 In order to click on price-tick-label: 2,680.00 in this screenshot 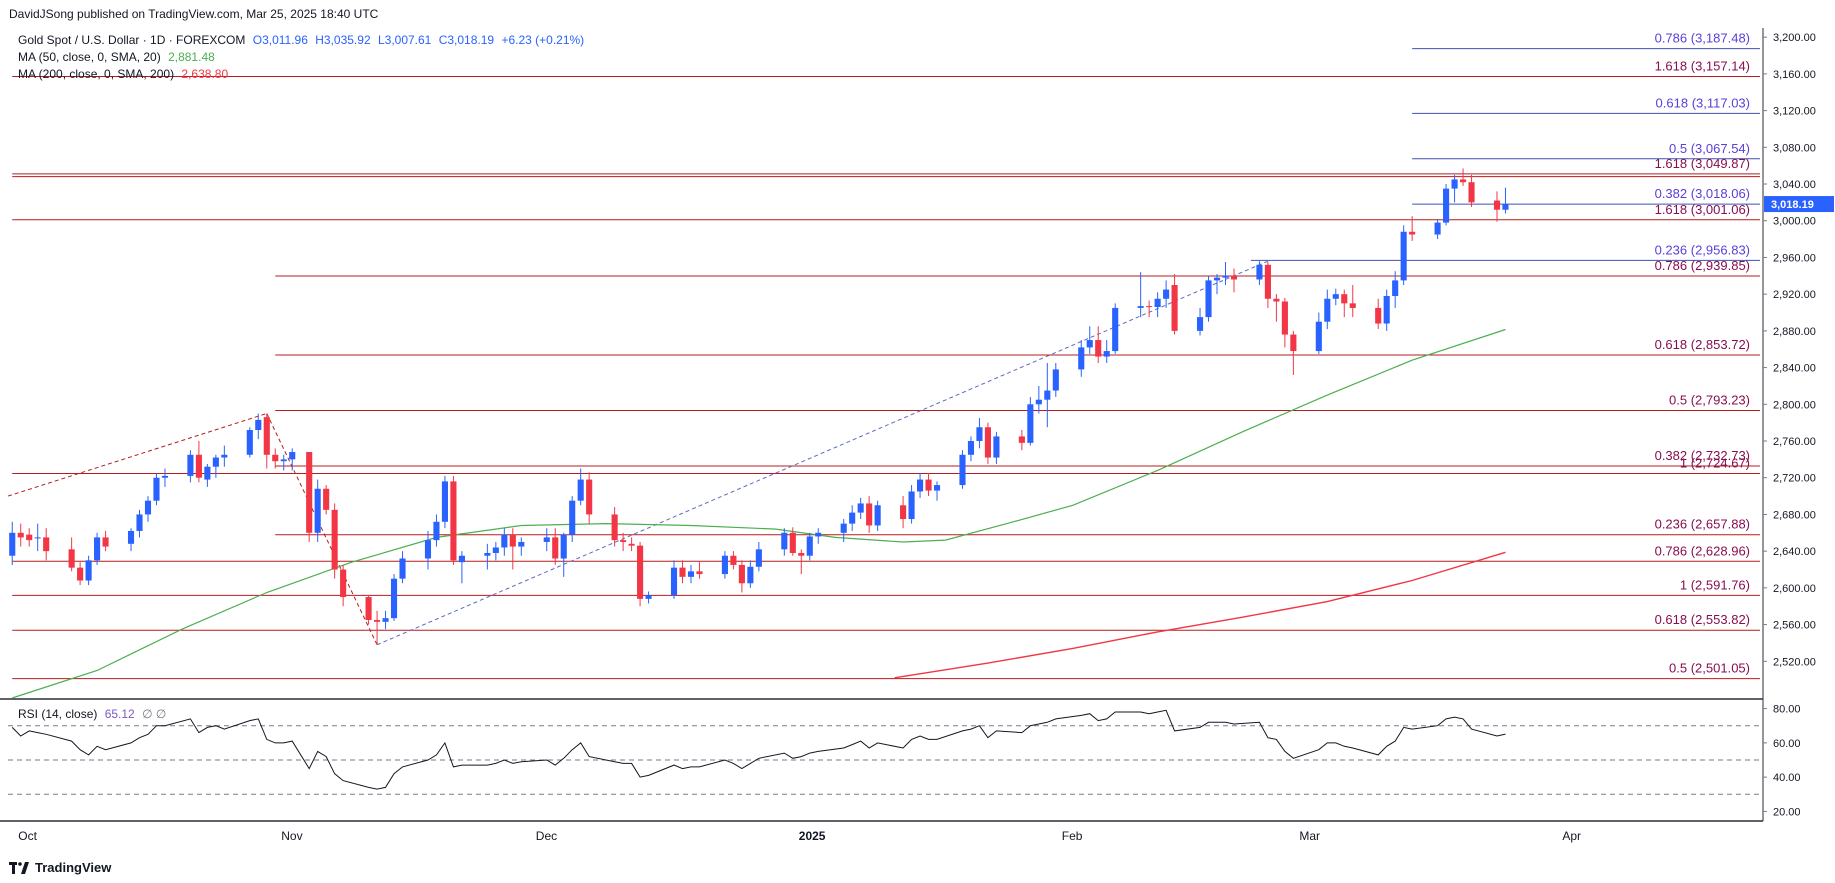, I will do `click(1794, 515)`.